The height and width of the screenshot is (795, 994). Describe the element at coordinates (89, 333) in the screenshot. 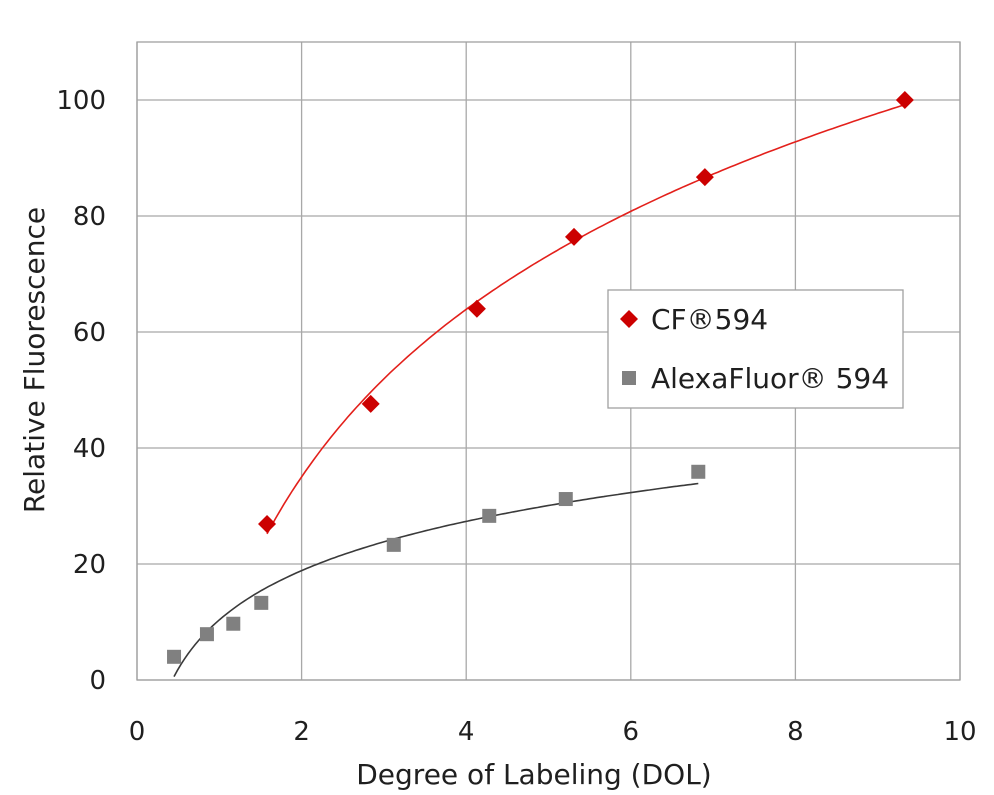

I see `y-tick-label: 60` at that location.